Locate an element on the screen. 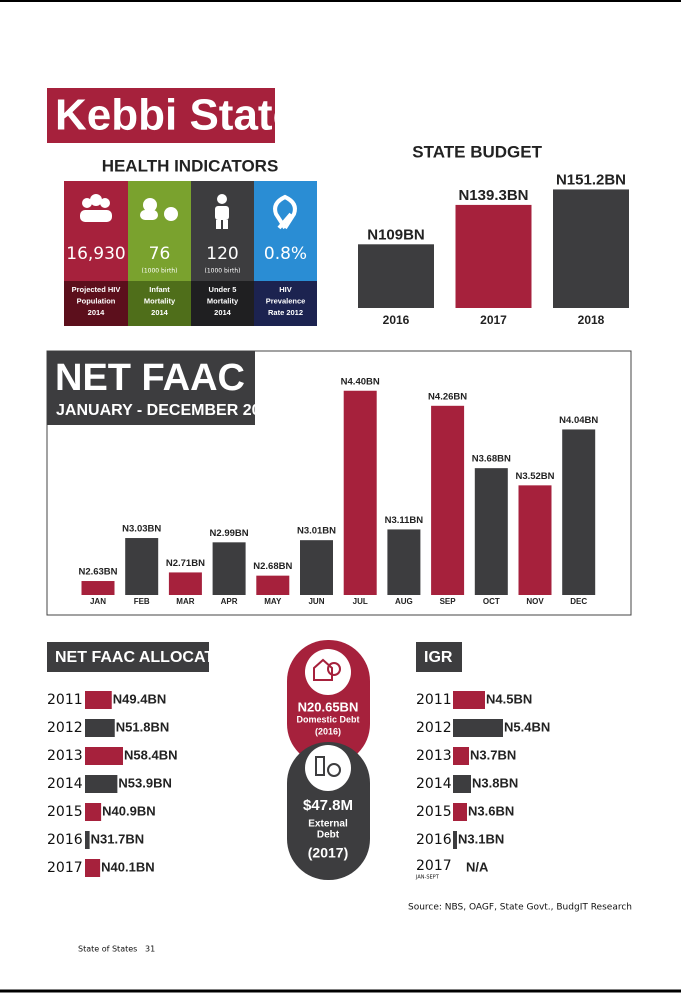  category-label: 2013 is located at coordinates (434, 756).